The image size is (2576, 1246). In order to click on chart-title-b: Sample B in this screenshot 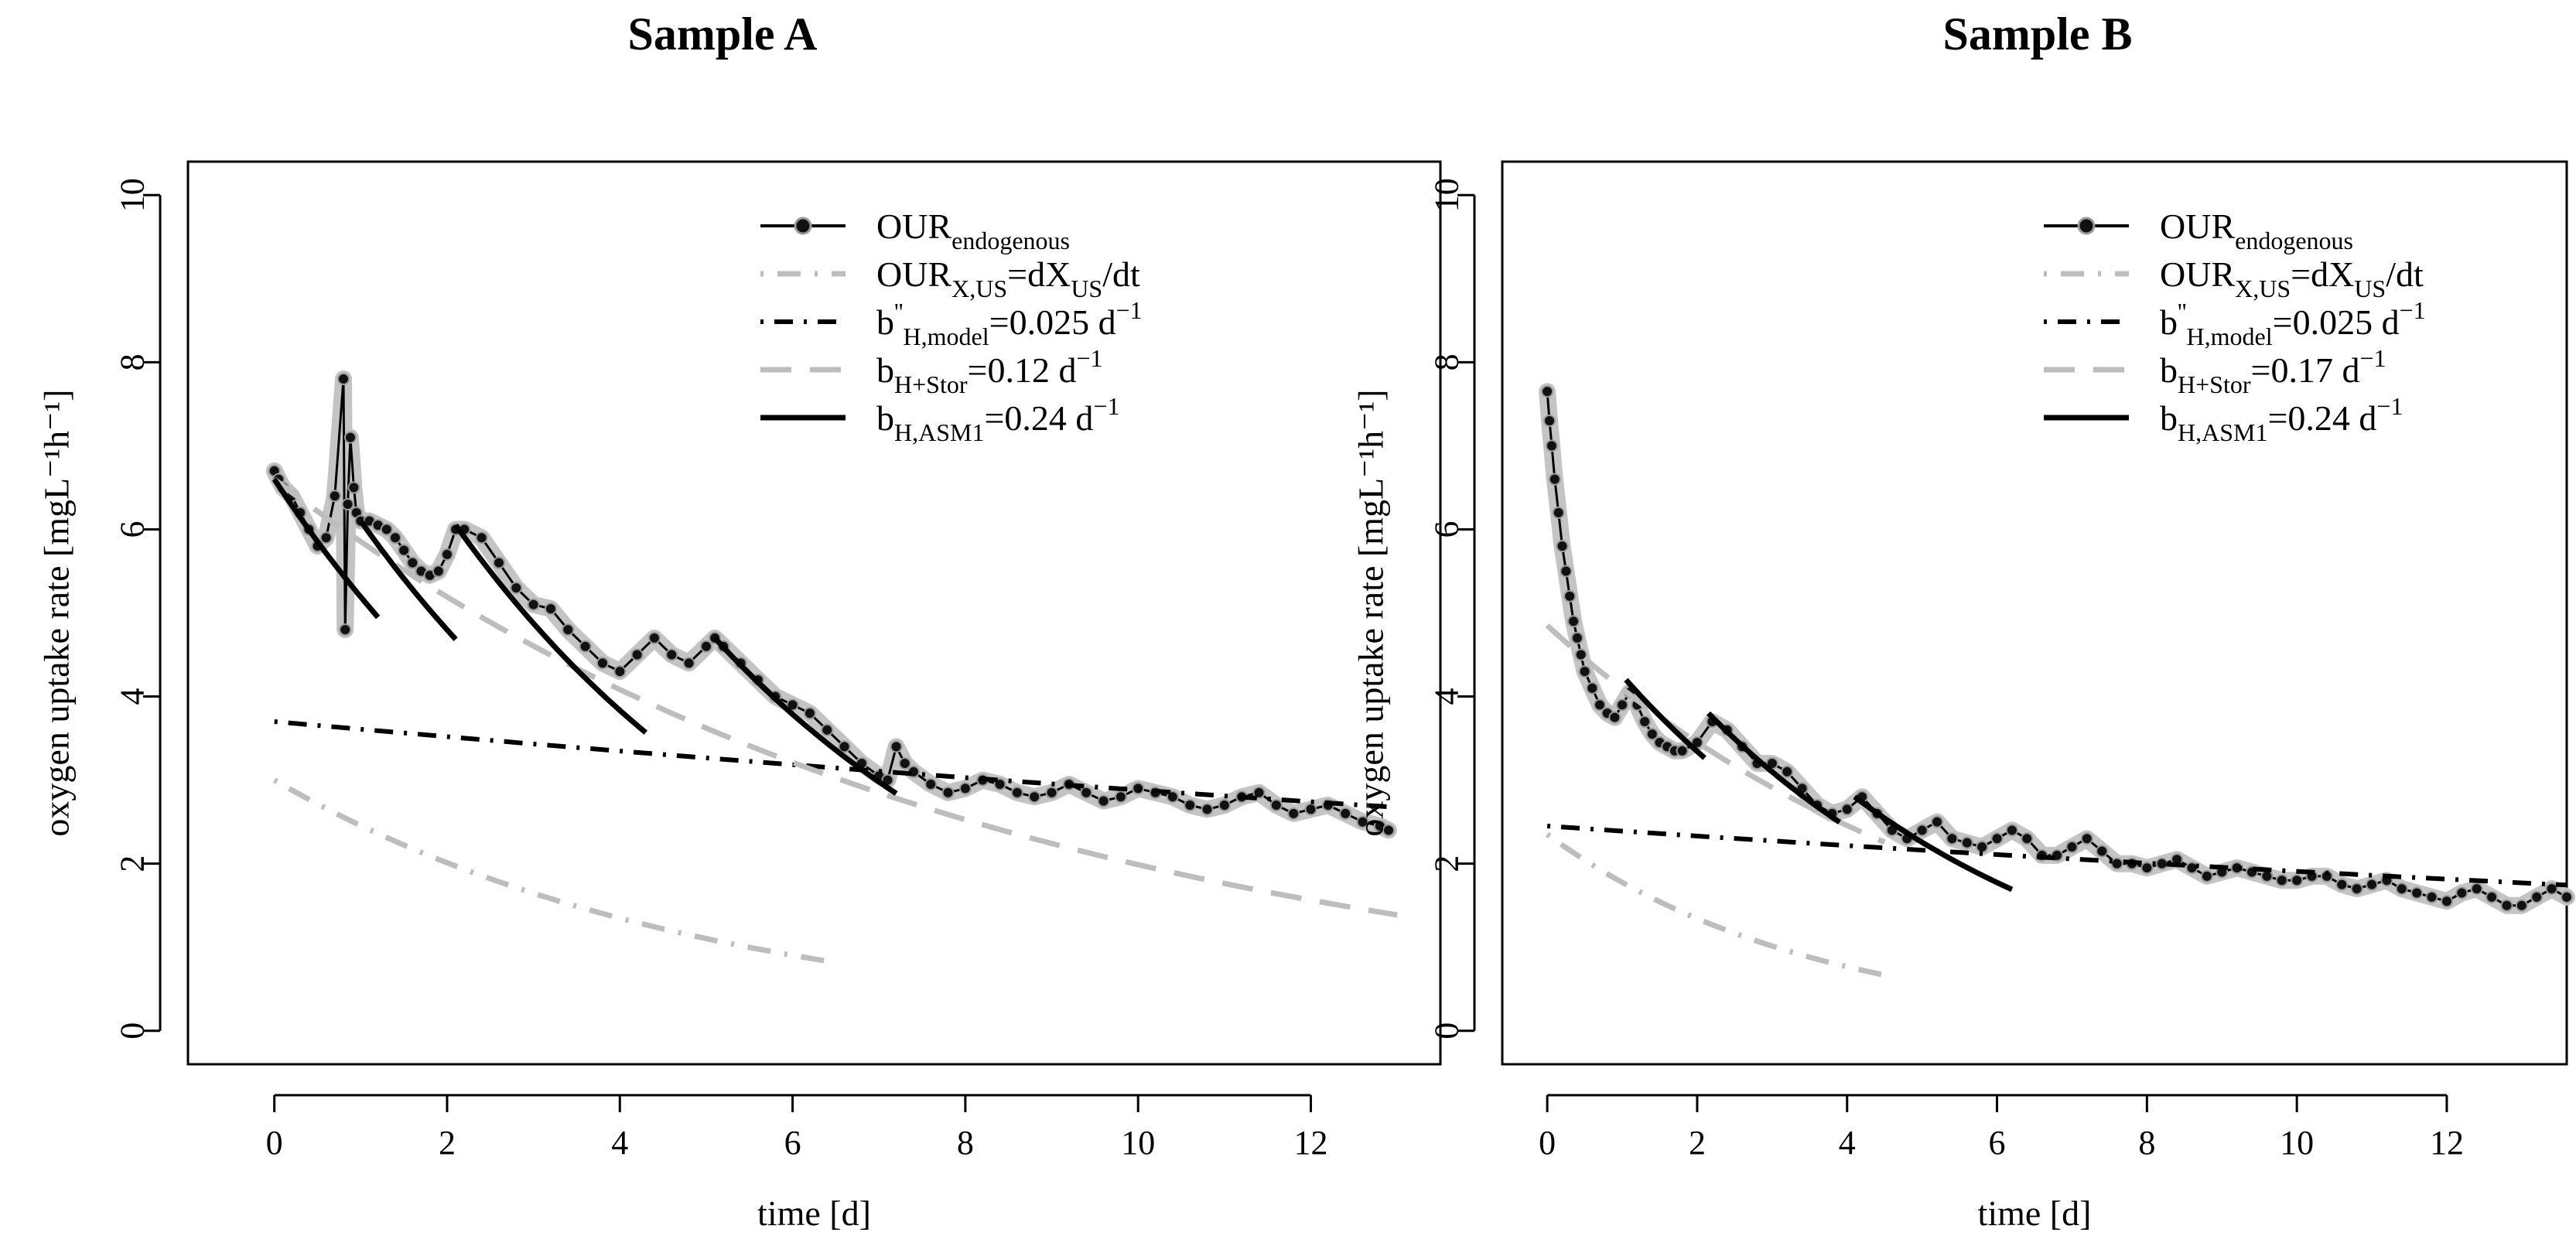, I will do `click(2037, 34)`.